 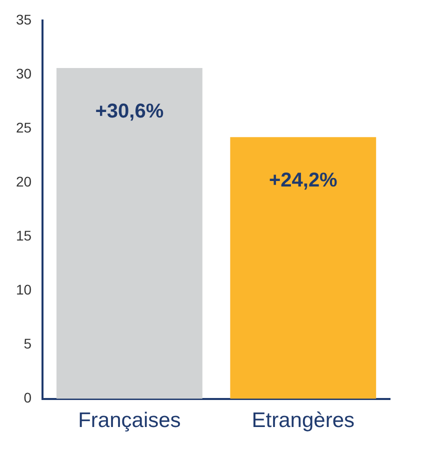 I want to click on y-tick-label: 25, so click(x=24, y=127).